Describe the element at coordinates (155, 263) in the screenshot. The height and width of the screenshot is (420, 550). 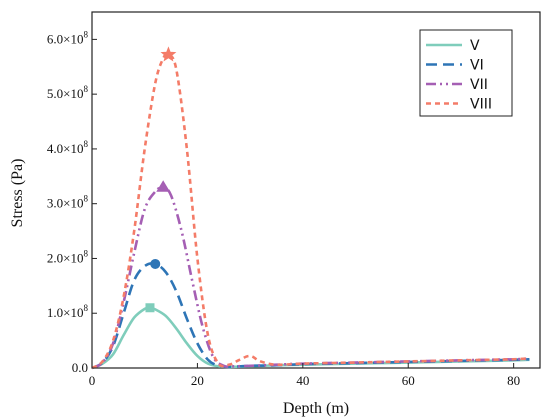
I see `peak-marker-vi` at that location.